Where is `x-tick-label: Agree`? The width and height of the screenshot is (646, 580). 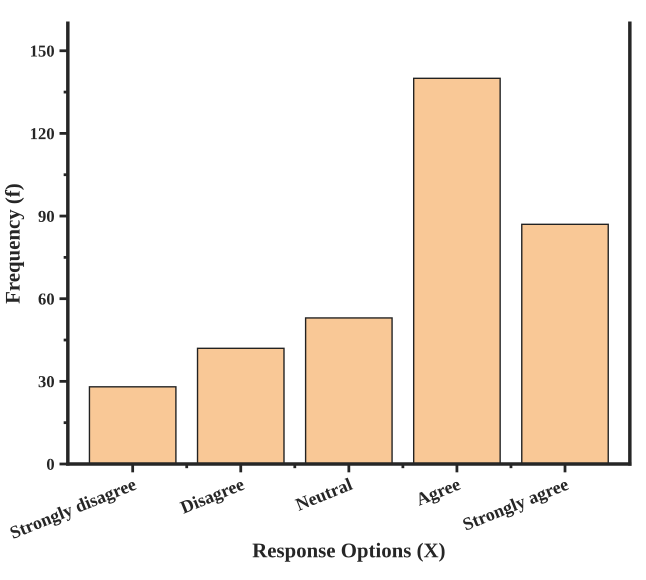
x-tick-label: Agree is located at coordinates (438, 494).